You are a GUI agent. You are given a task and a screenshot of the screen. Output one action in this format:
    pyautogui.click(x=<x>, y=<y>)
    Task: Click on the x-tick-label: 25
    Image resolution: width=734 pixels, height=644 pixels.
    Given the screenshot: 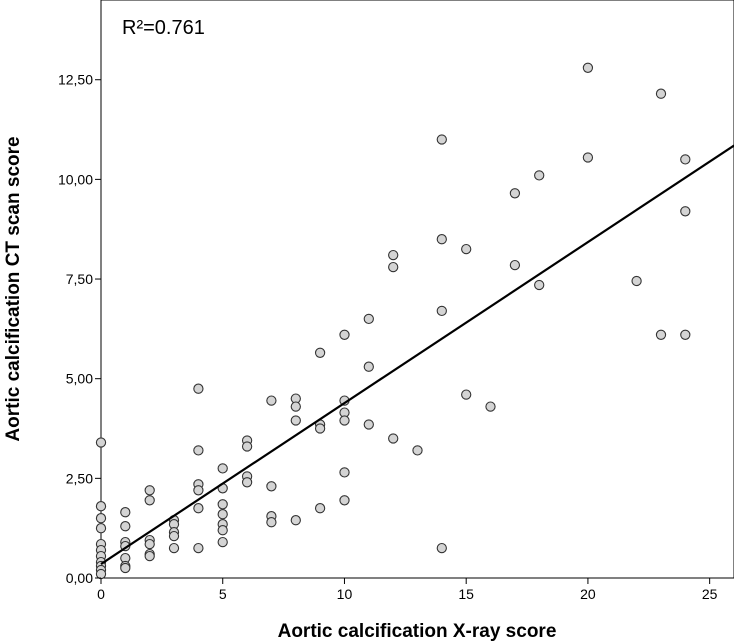 What is the action you would take?
    pyautogui.click(x=710, y=594)
    